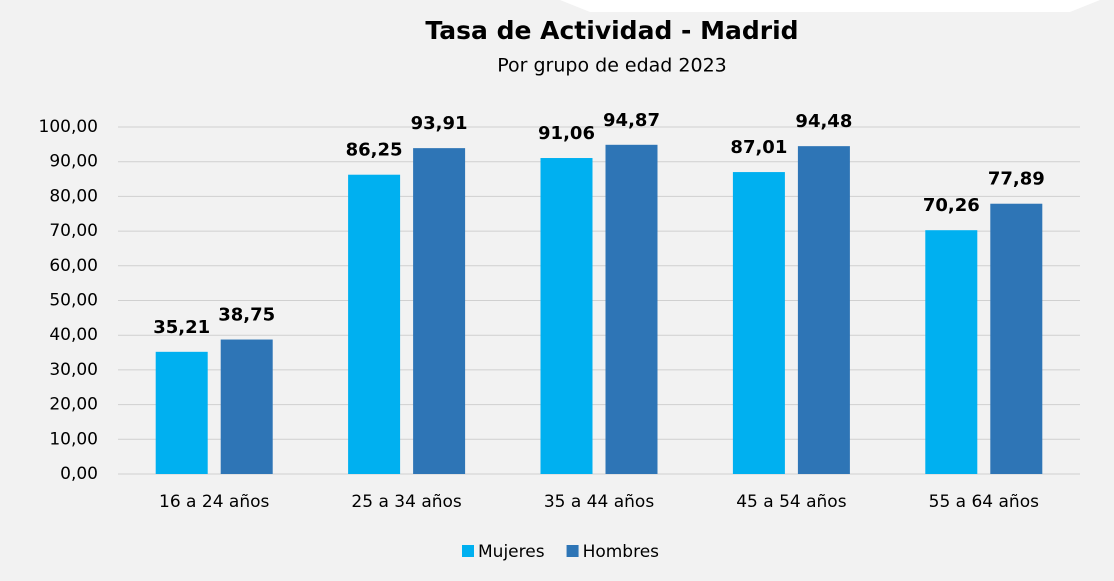 The height and width of the screenshot is (581, 1114). Describe the element at coordinates (951, 205) in the screenshot. I see `value-label: 70,26` at that location.